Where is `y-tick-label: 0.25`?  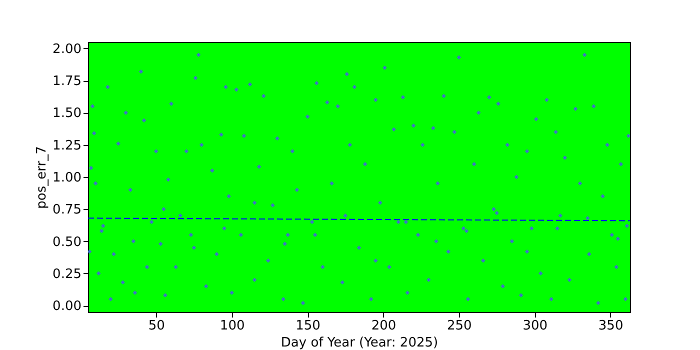 y-tick-label: 0.25 is located at coordinates (67, 274).